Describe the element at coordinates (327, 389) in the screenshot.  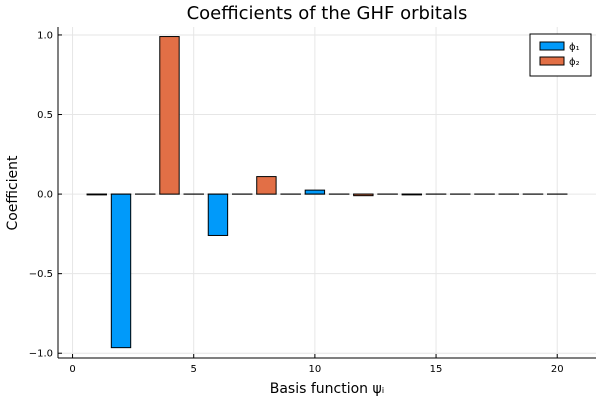
I see `x-axis-label: Basis function ψᵢ` at that location.